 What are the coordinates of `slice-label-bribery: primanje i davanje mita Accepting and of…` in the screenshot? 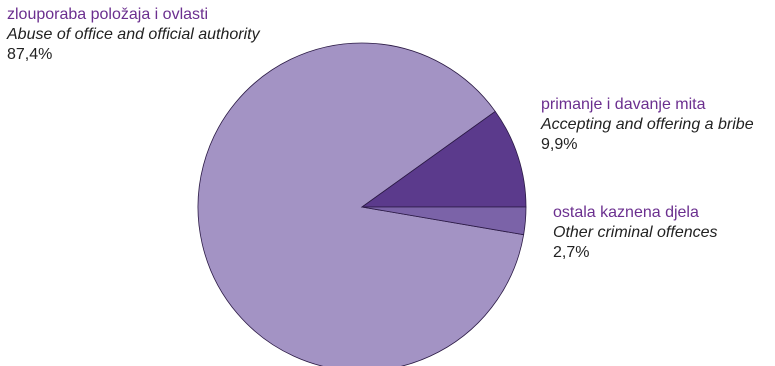 It's located at (647, 125).